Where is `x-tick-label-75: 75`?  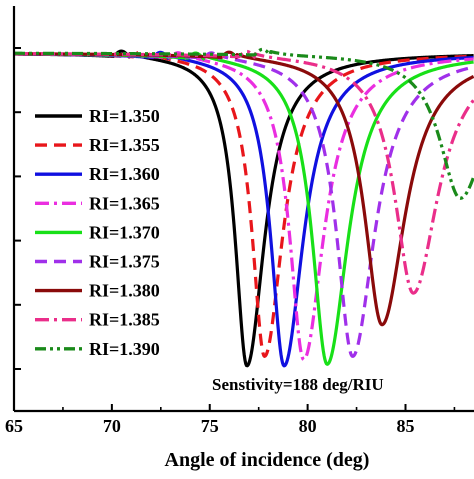 x-tick-label-75: 75 is located at coordinates (210, 426).